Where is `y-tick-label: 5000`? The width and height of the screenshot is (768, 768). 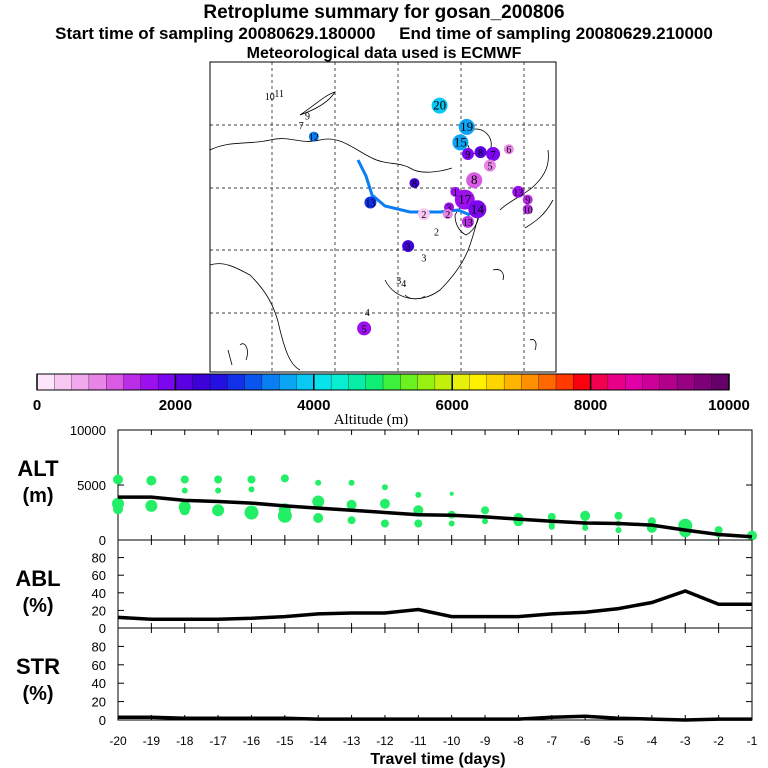 y-tick-label: 5000 is located at coordinates (91, 485).